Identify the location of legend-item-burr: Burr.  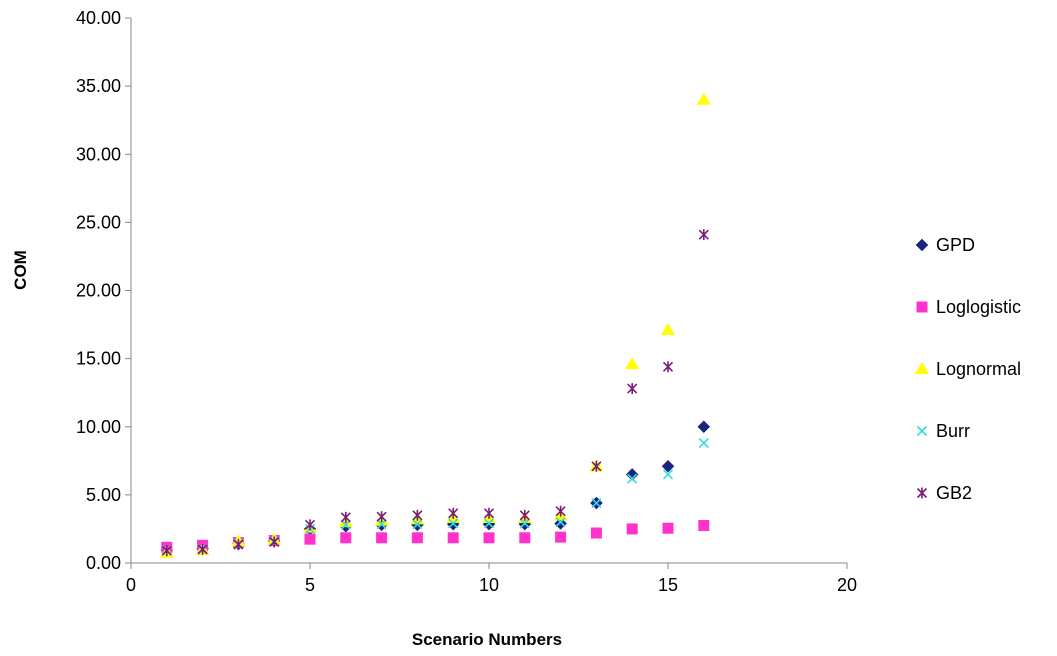
(944, 431).